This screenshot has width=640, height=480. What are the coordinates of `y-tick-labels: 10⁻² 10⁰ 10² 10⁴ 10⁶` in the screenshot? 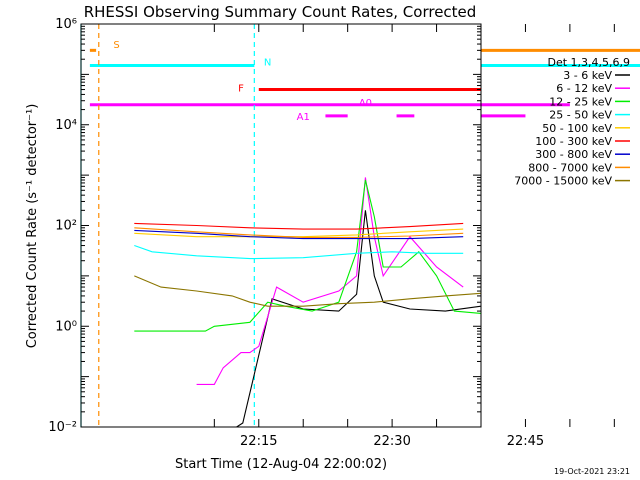 It's located at (62, 226).